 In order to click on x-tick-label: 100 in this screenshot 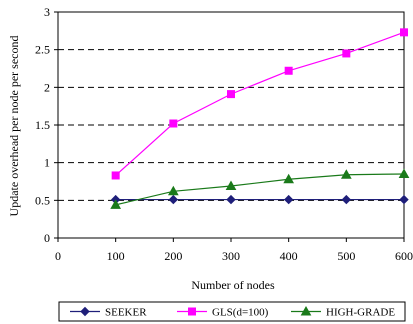, I will do `click(116, 256)`.